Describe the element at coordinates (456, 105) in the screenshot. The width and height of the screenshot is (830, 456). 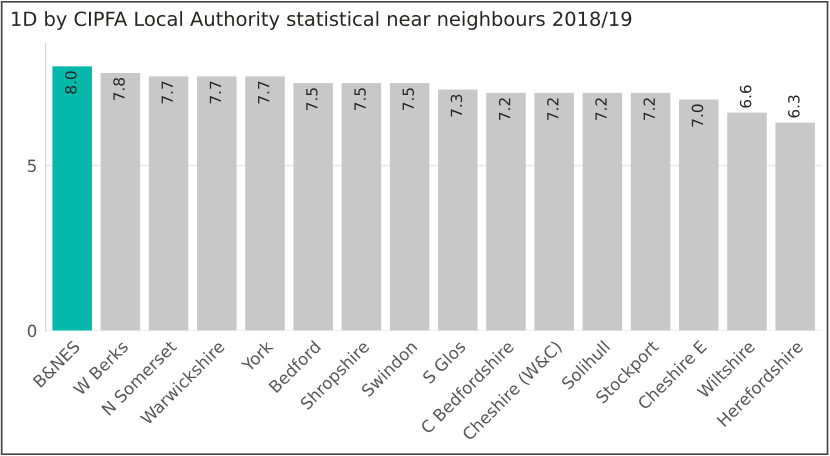
I see `data-label: 7.3` at that location.